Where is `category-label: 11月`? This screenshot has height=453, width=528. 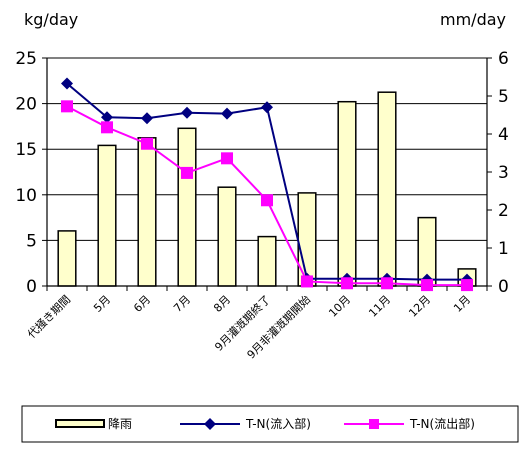
category-label: 11月 is located at coordinates (379, 306).